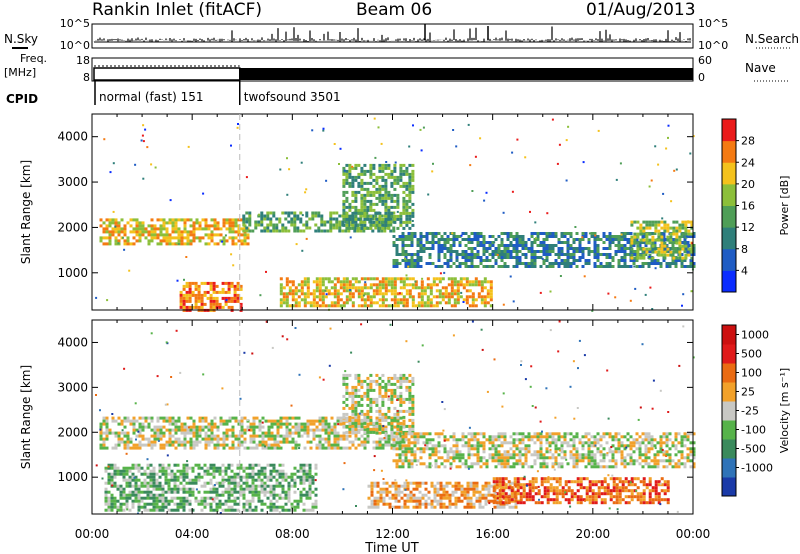  What do you see at coordinates (760, 68) in the screenshot?
I see `nave-label: Nave` at bounding box center [760, 68].